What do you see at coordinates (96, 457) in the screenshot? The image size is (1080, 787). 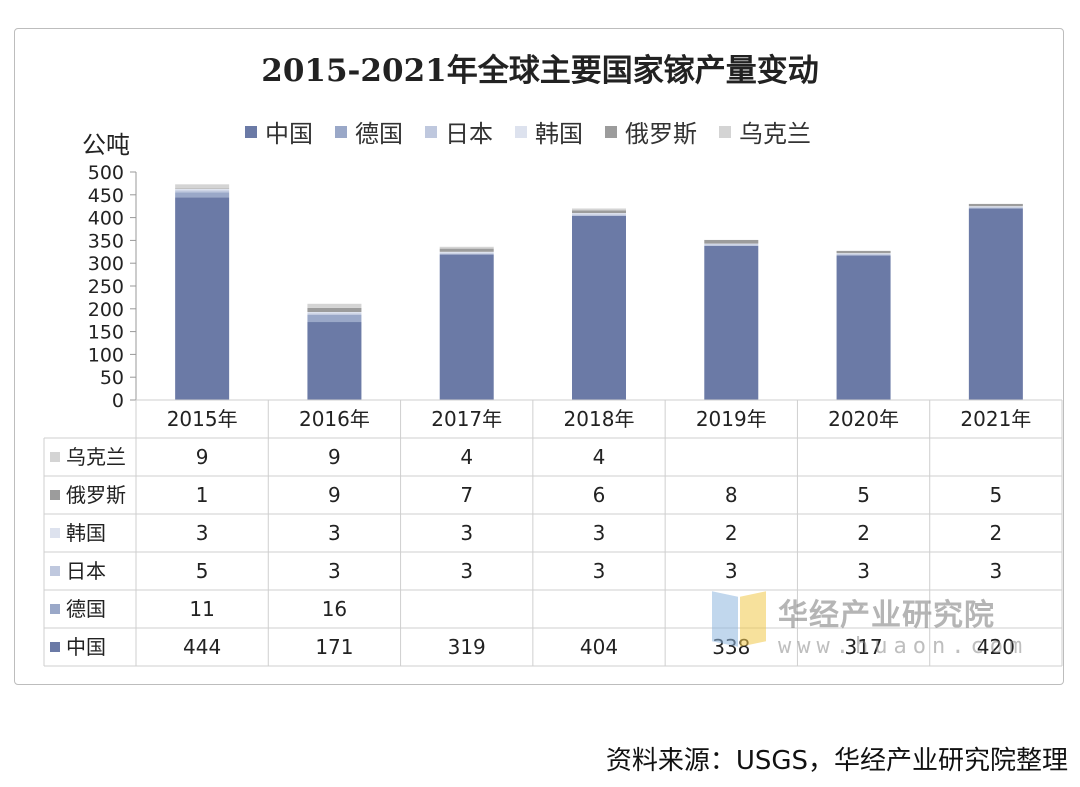 I see `table-row-label: 乌克兰` at bounding box center [96, 457].